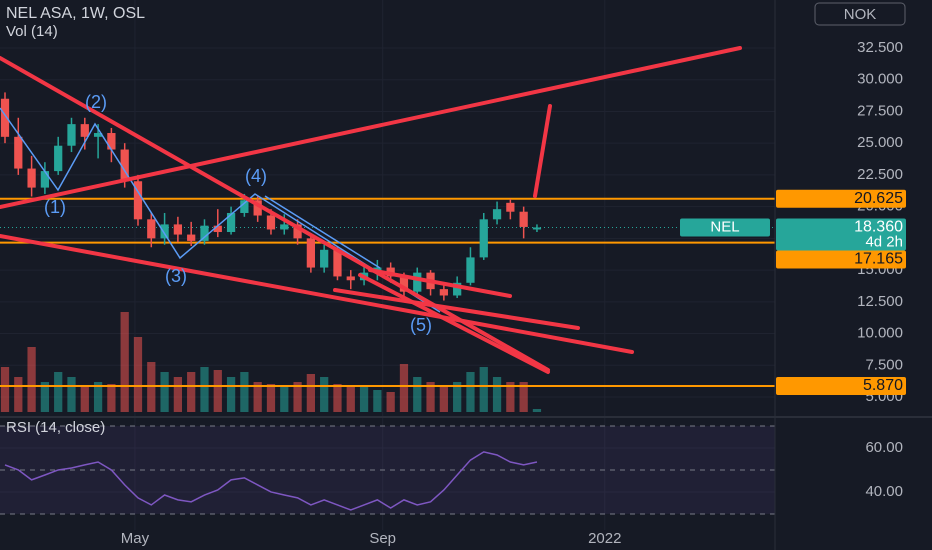  What do you see at coordinates (880, 174) in the screenshot?
I see `y-tick-label: 22.500` at bounding box center [880, 174].